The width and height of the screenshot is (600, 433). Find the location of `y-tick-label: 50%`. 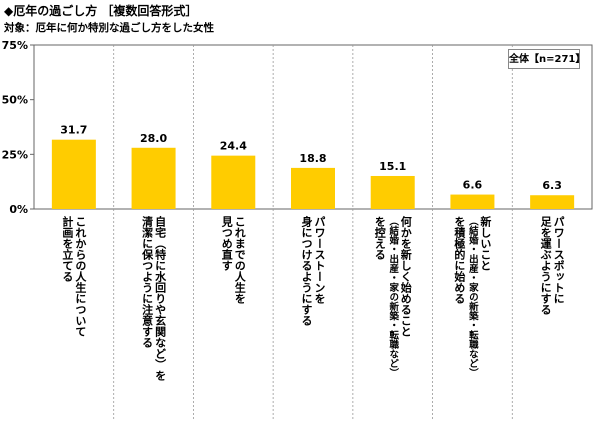

y-tick-label: 50% is located at coordinates (15, 100).